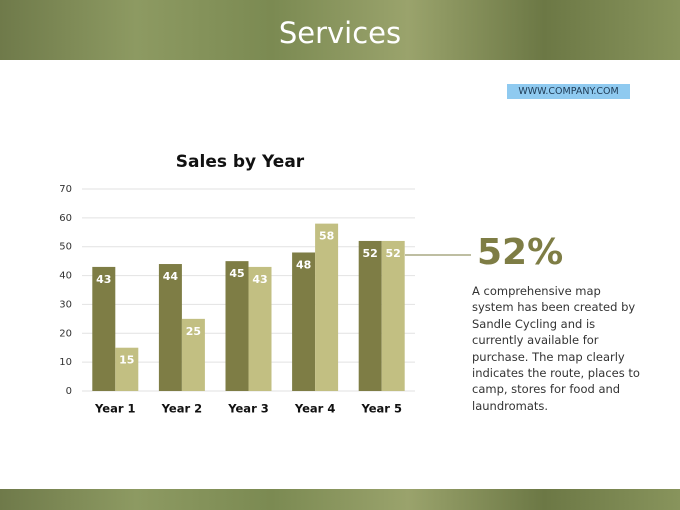 This screenshot has width=680, height=510. Describe the element at coordinates (171, 276) in the screenshot. I see `value-label: 44` at that location.